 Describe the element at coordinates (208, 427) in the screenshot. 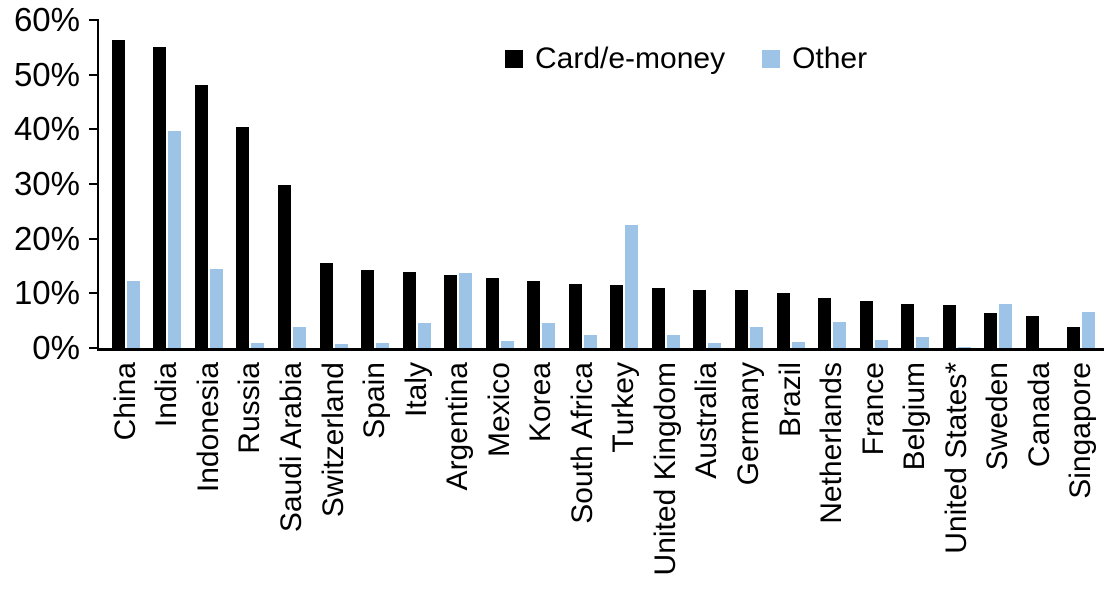

I see `x-axis-label: Indonesia` at that location.